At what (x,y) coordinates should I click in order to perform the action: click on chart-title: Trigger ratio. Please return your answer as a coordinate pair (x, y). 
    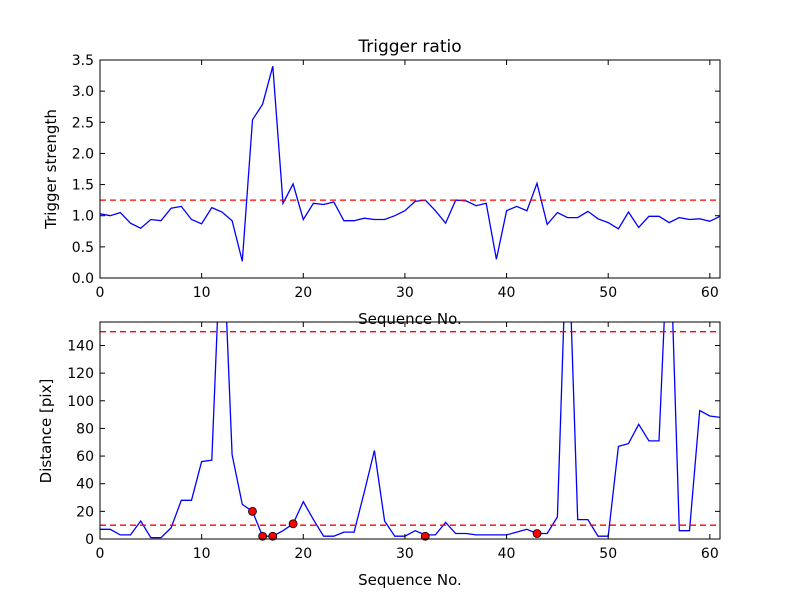
    Looking at the image, I should click on (409, 47).